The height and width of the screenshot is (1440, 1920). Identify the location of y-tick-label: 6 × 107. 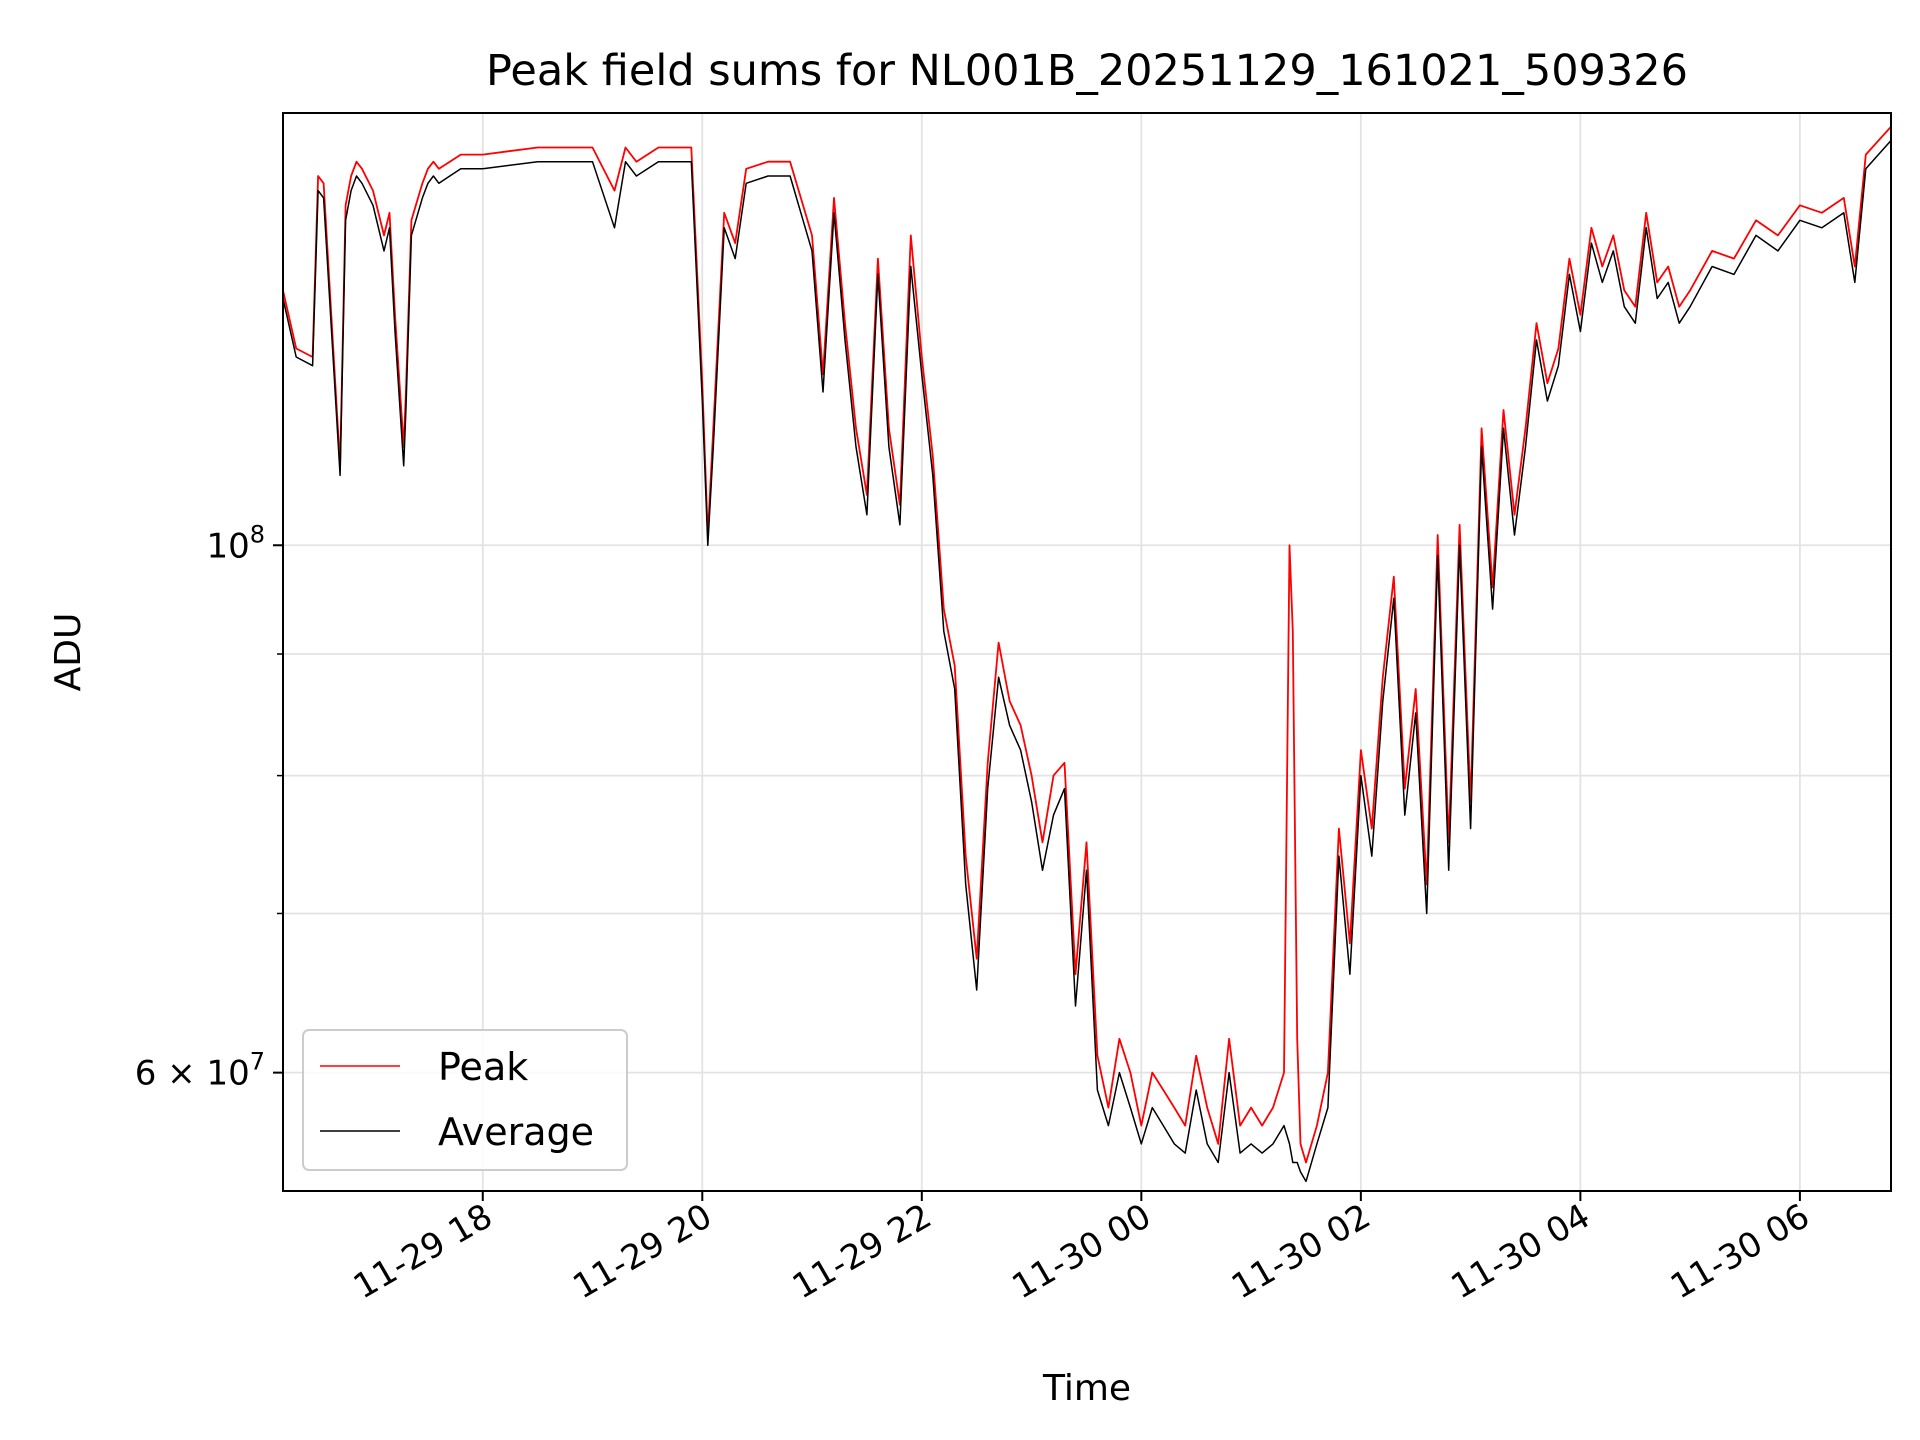
(200, 1071).